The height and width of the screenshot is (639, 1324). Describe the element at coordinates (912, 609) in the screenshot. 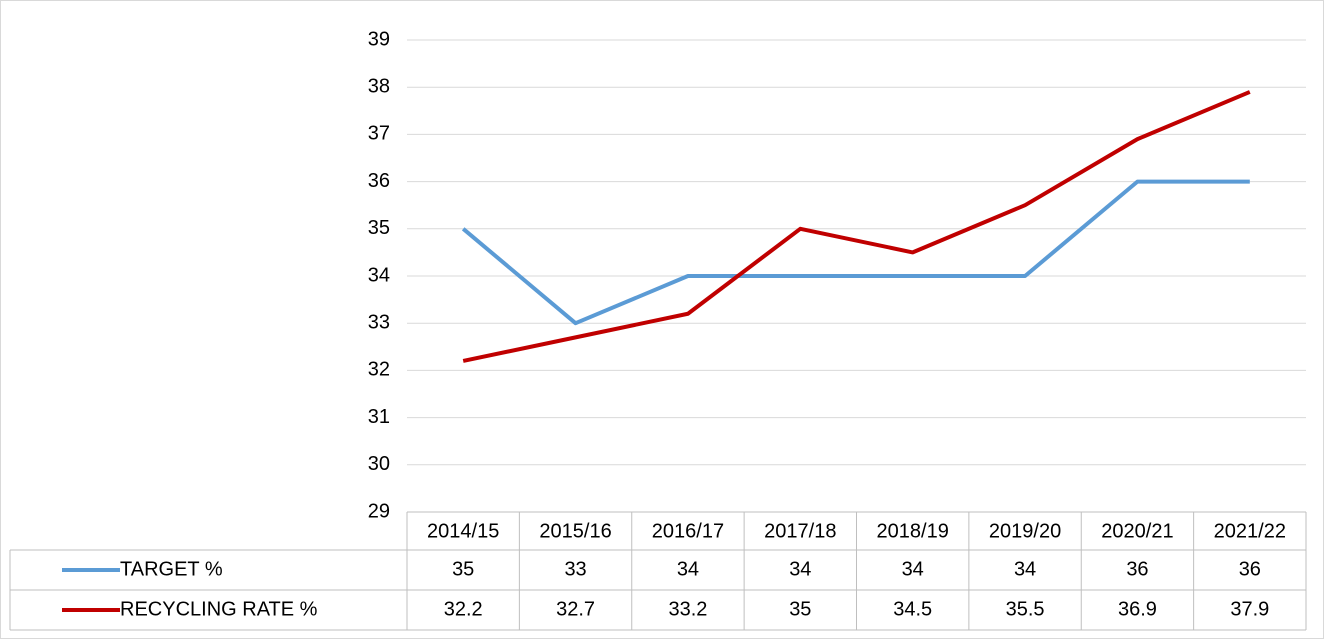

I see `table-value: 34.5` at that location.